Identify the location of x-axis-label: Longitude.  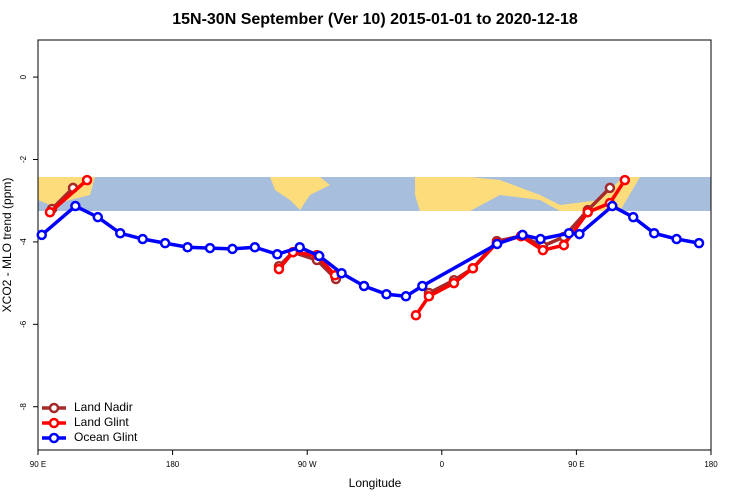
(375, 483).